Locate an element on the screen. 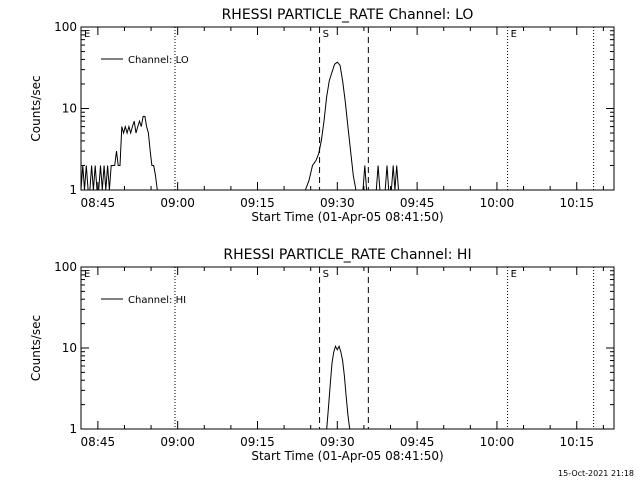 This screenshot has width=640, height=480. lo-x-tick-label: 09:15 is located at coordinates (257, 203).